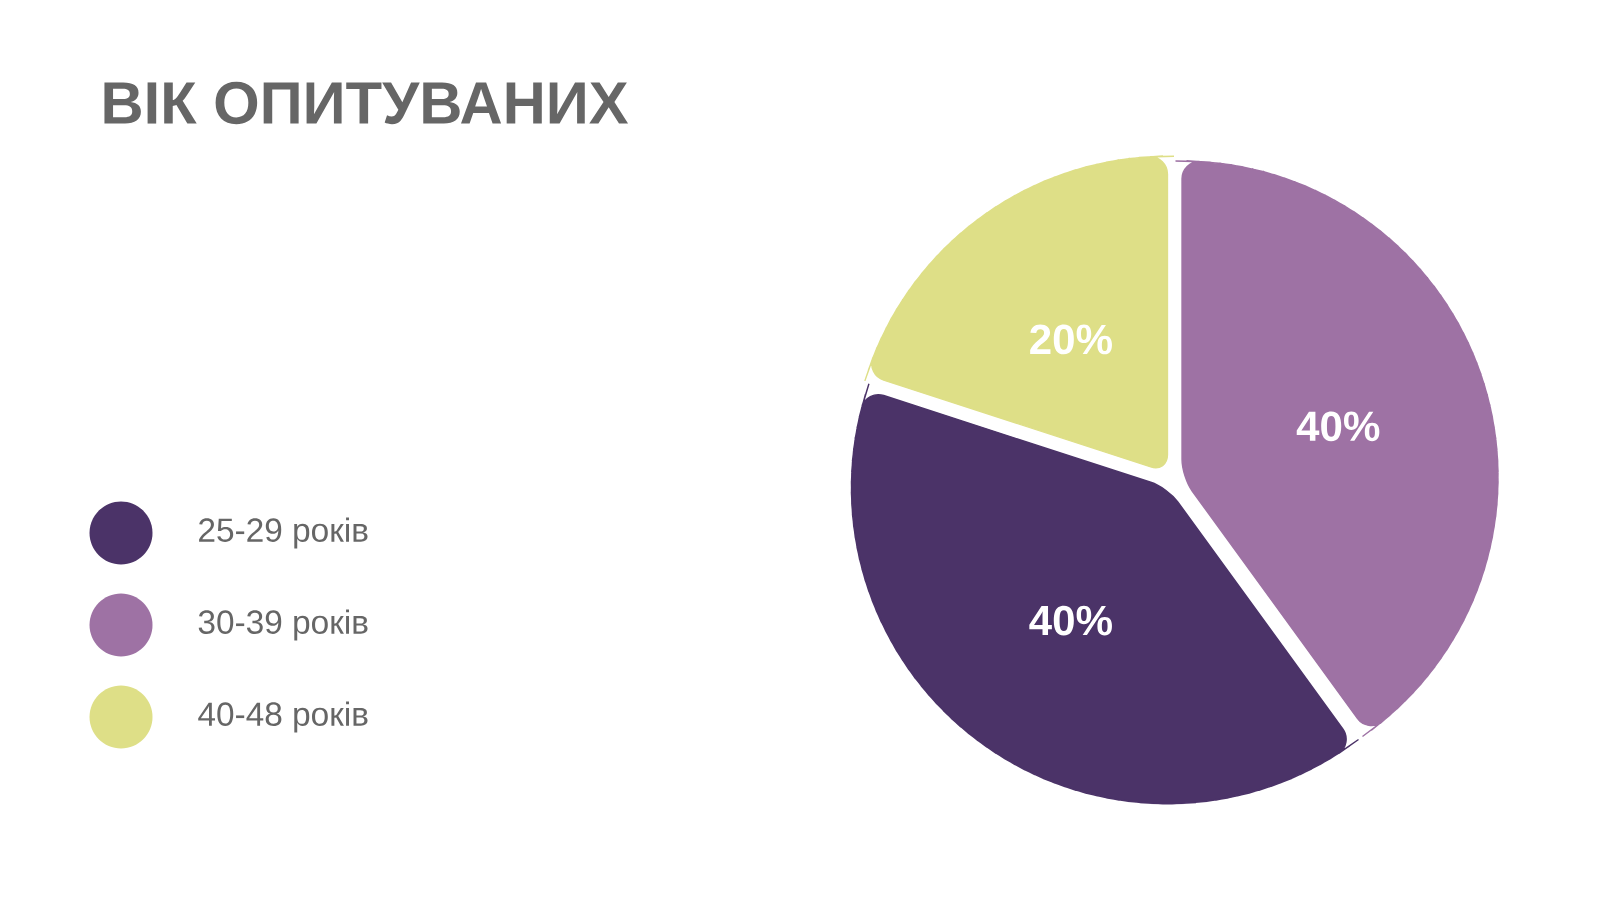  I want to click on legend-label: 30-39 років, so click(283, 625).